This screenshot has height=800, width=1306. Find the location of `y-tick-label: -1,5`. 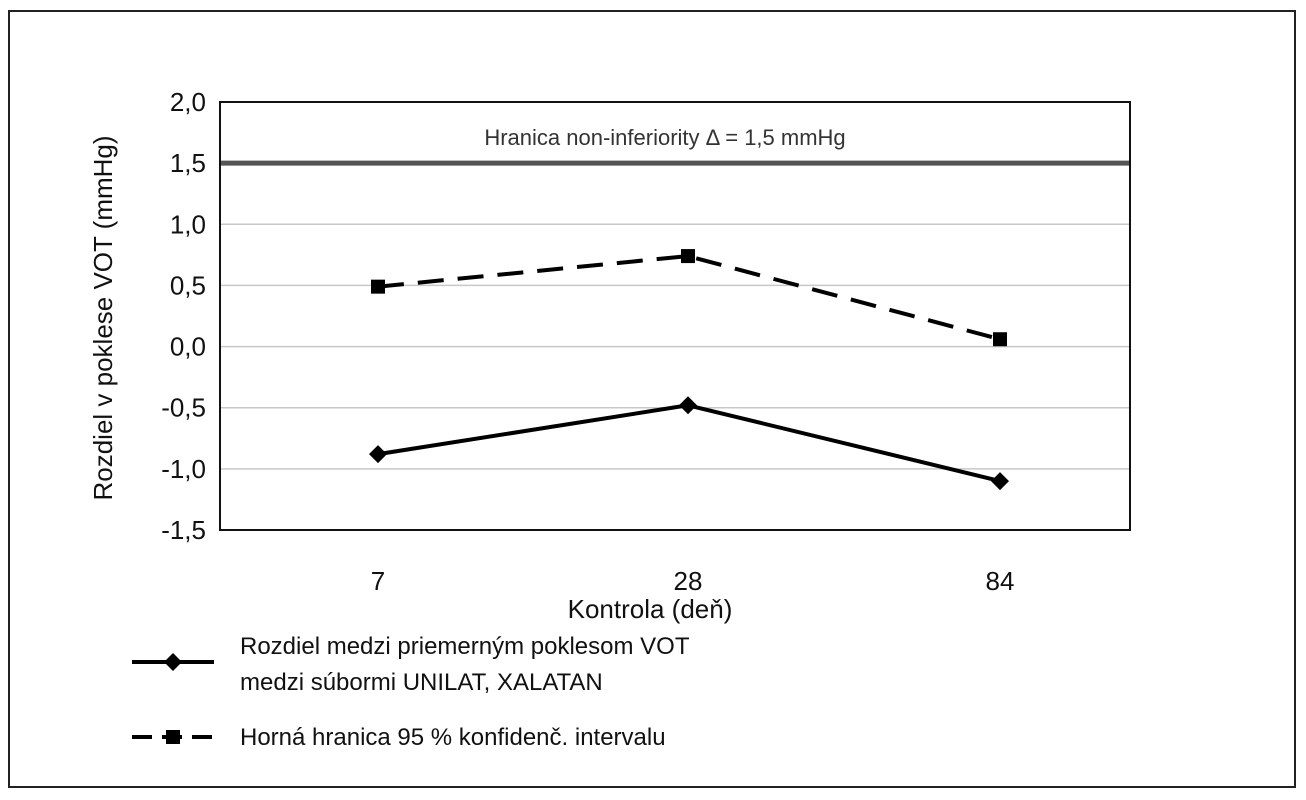

y-tick-label: -1,5 is located at coordinates (183, 530).